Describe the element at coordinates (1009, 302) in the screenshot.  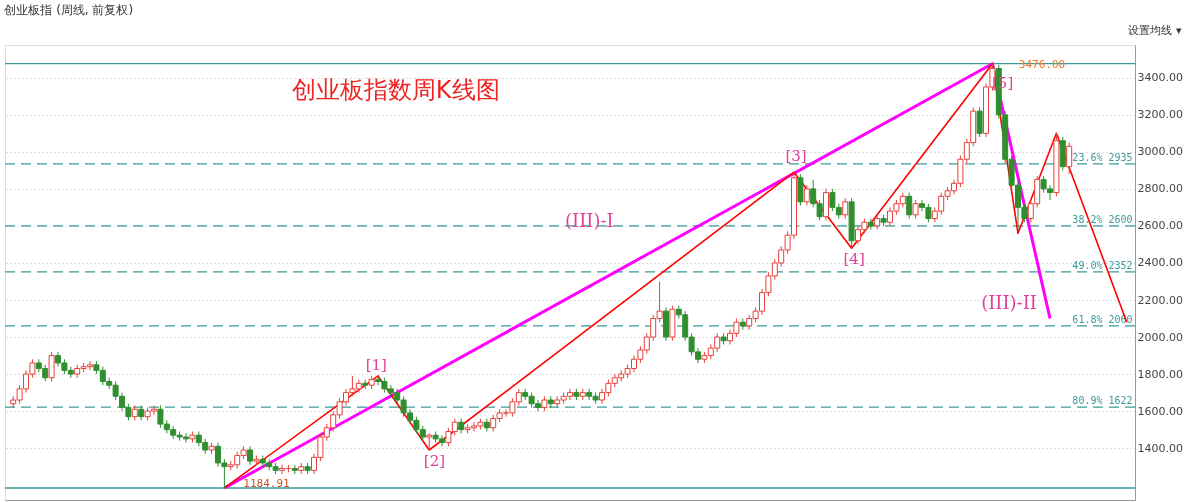
I see `annotation: (III)-II` at that location.